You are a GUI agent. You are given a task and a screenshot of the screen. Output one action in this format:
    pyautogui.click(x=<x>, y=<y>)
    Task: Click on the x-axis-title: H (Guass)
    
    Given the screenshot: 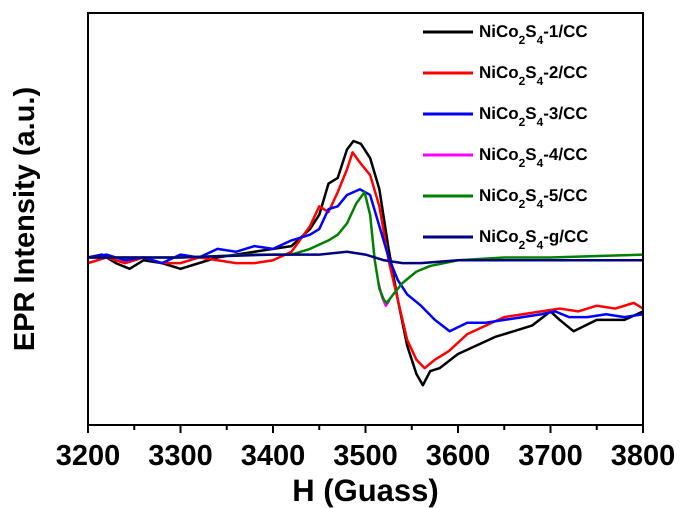 What is the action you would take?
    pyautogui.click(x=365, y=490)
    